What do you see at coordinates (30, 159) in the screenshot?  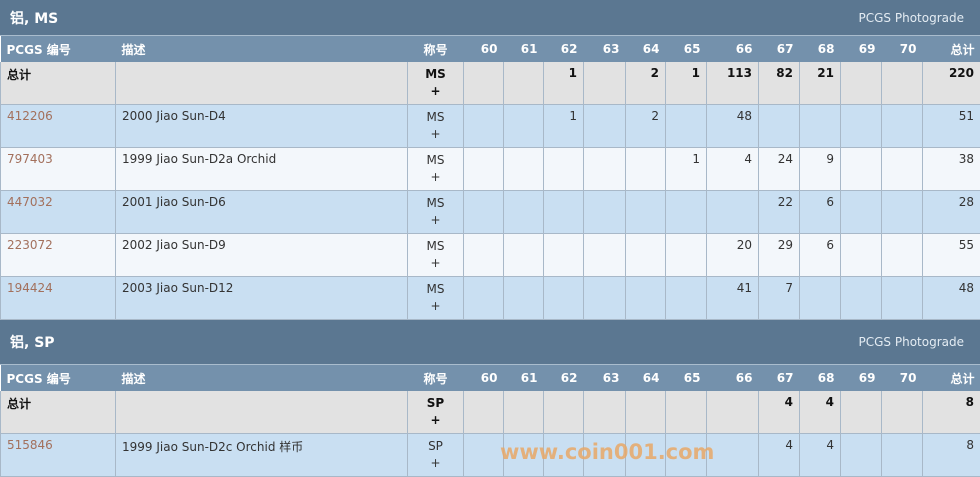 I see `pcgs-number-link: 797403` at bounding box center [30, 159].